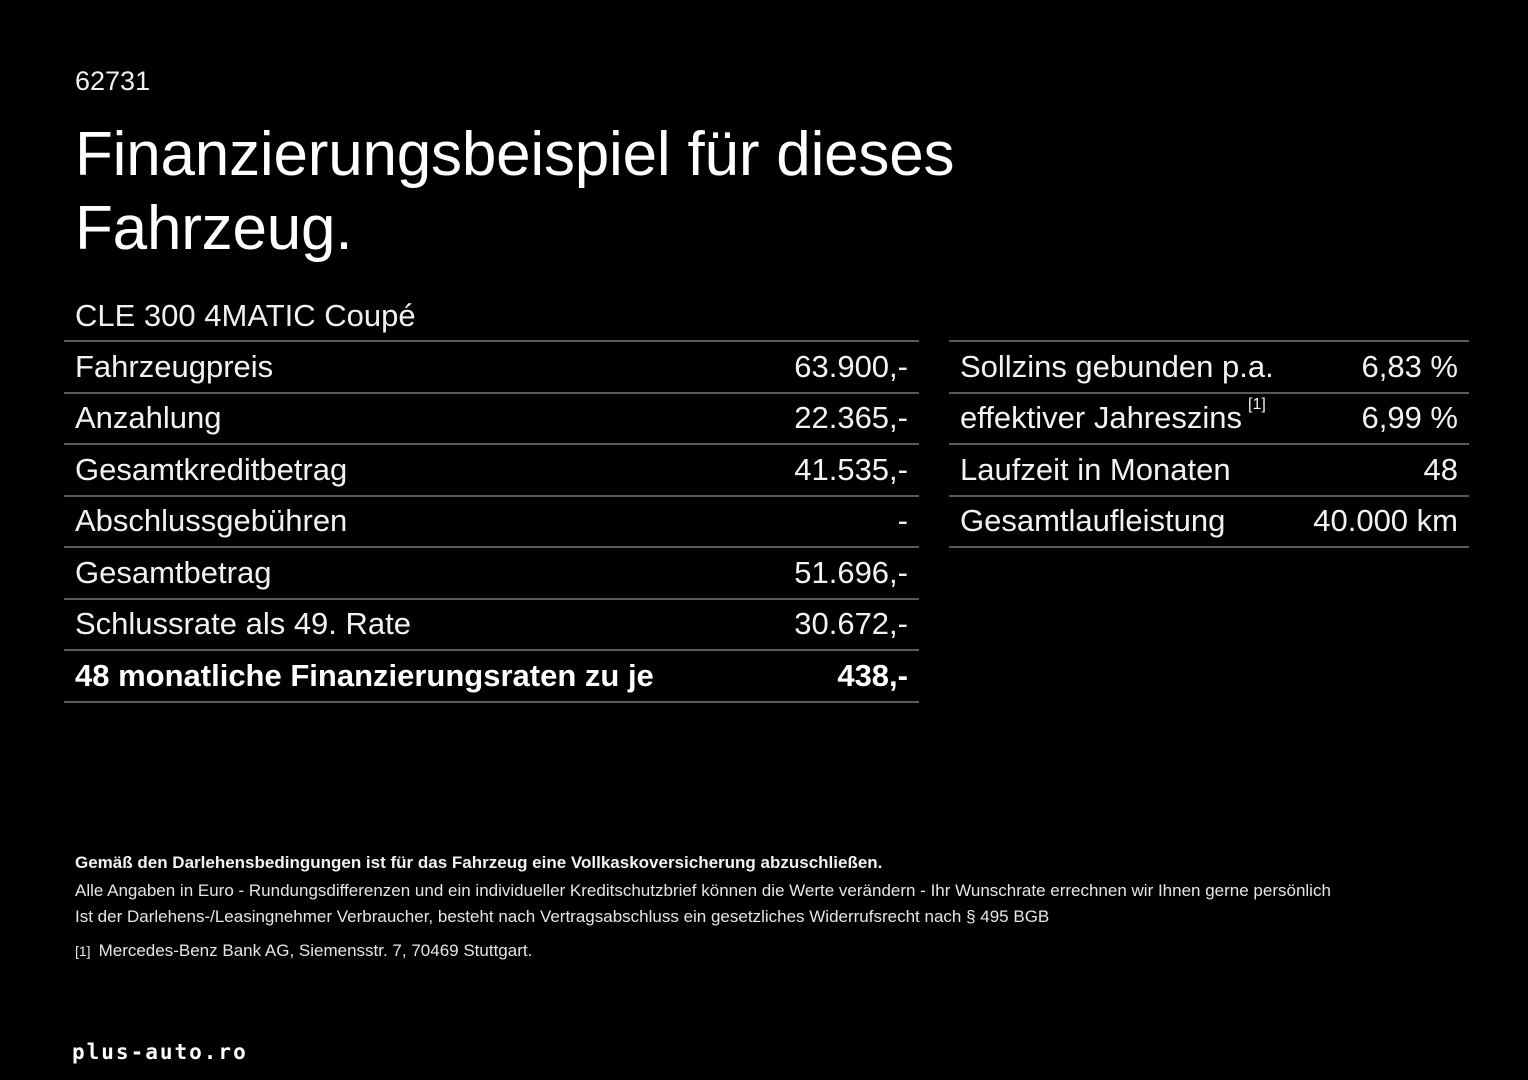 Image resolution: width=1528 pixels, height=1080 pixels. I want to click on row-value: 48, so click(1440, 469).